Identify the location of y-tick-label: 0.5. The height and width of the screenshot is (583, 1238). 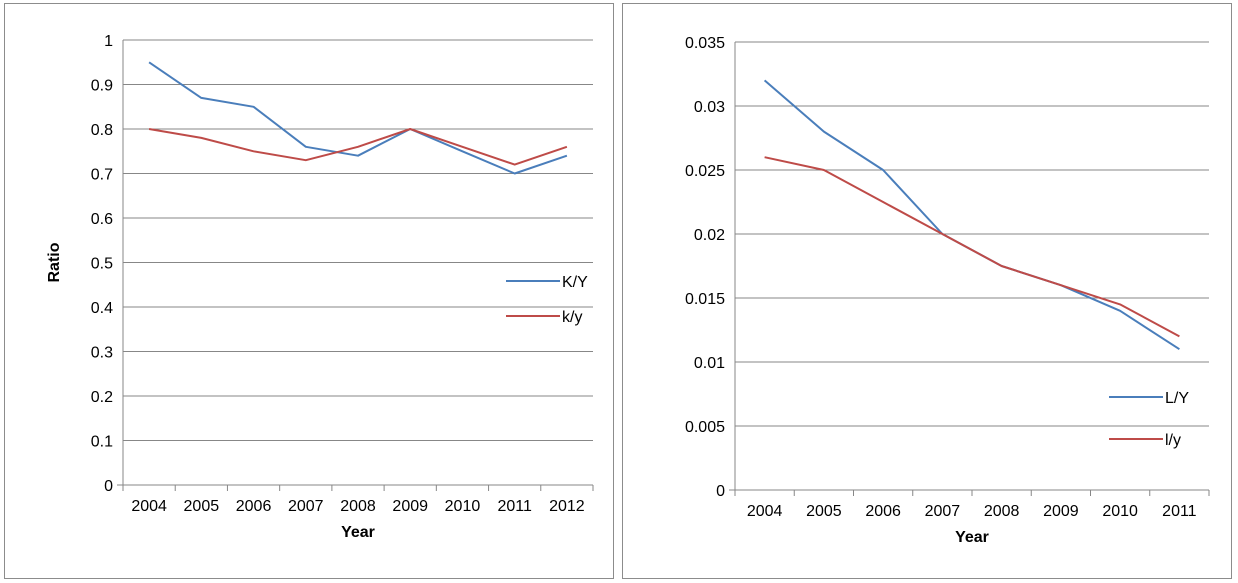
(102, 264).